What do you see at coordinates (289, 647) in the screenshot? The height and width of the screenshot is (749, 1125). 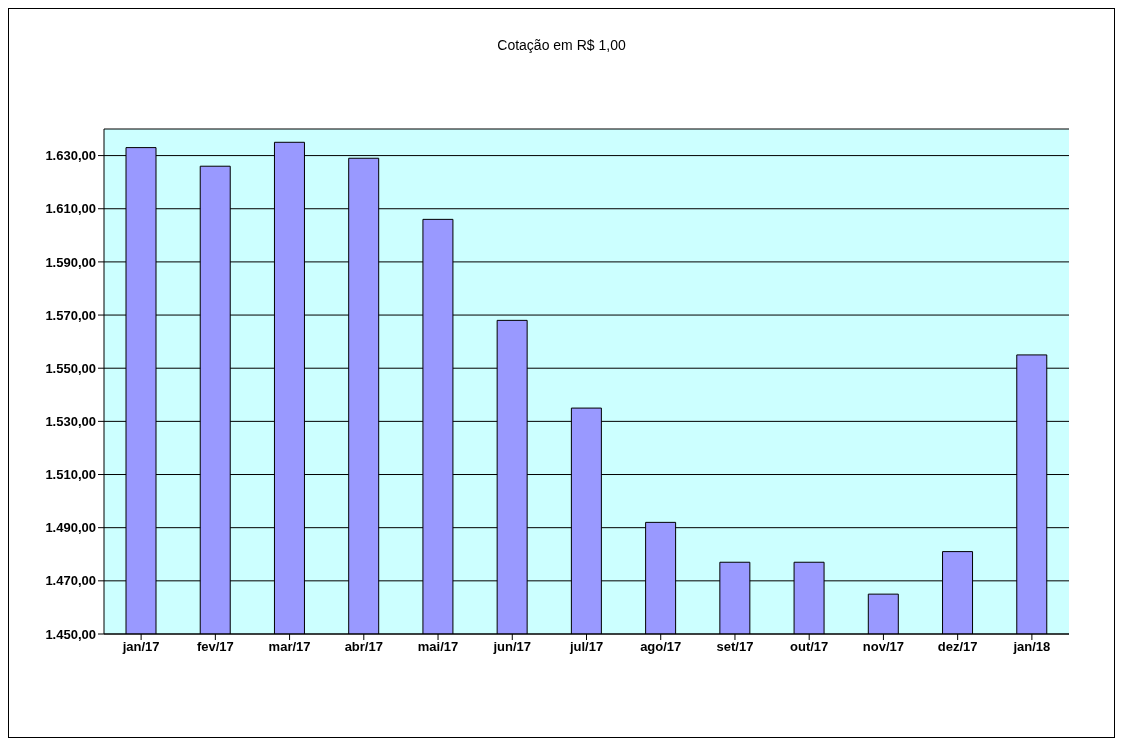 I see `x-tick-label: mar/17` at bounding box center [289, 647].